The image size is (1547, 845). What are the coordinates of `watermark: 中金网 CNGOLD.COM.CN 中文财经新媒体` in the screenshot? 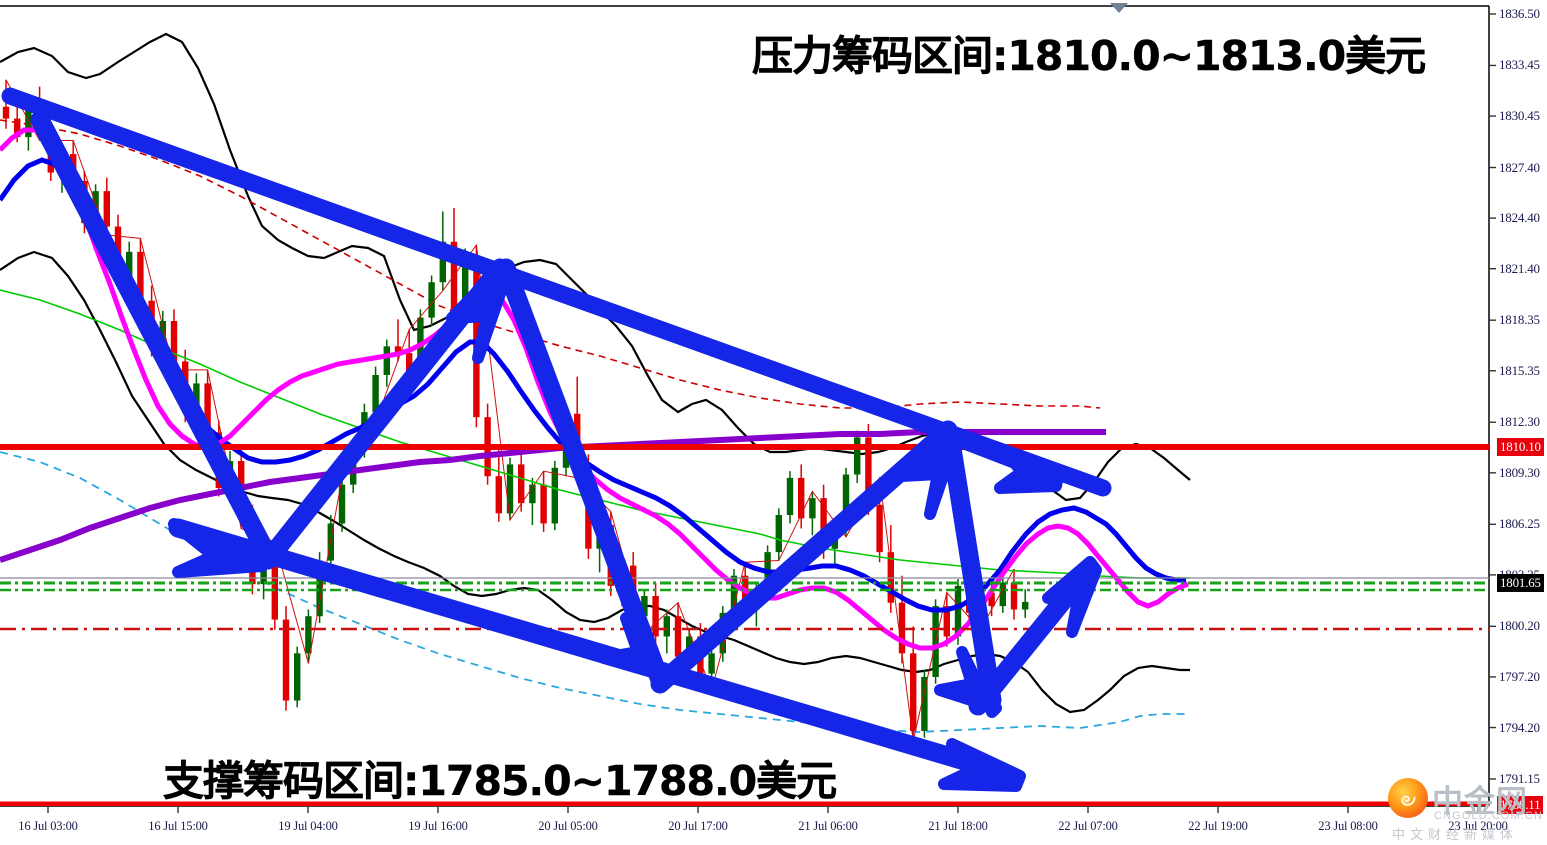 It's located at (1466, 809).